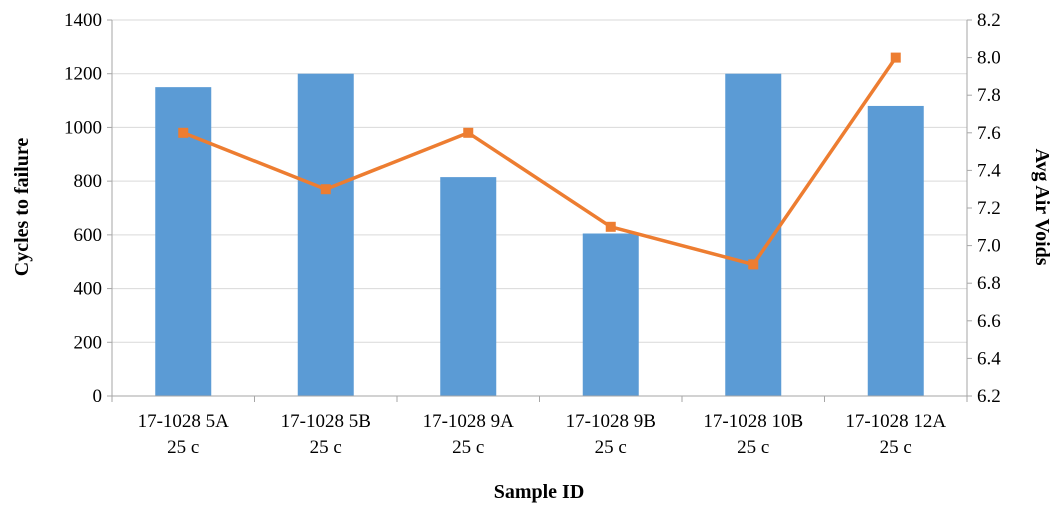 This screenshot has height=506, width=1056. I want to click on y-tick-label: 1000, so click(83, 127).